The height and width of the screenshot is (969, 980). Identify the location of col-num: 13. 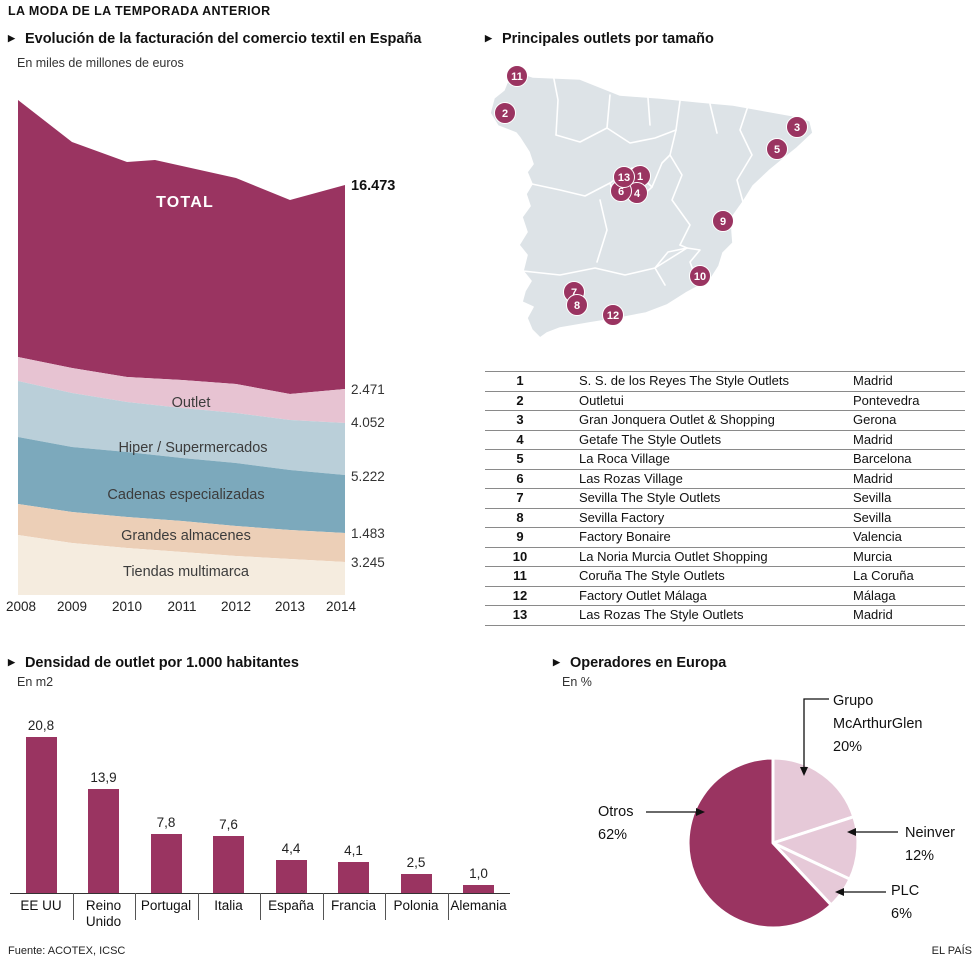
(520, 615).